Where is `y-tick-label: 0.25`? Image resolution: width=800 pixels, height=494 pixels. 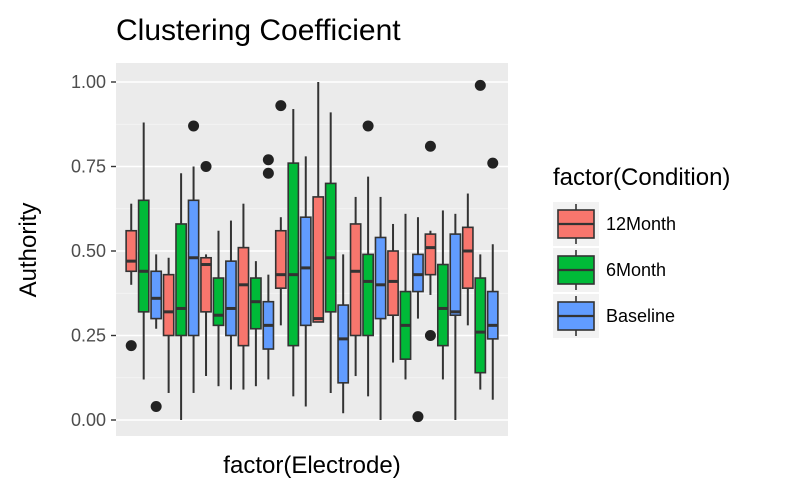
y-tick-label: 0.25 is located at coordinates (88, 336).